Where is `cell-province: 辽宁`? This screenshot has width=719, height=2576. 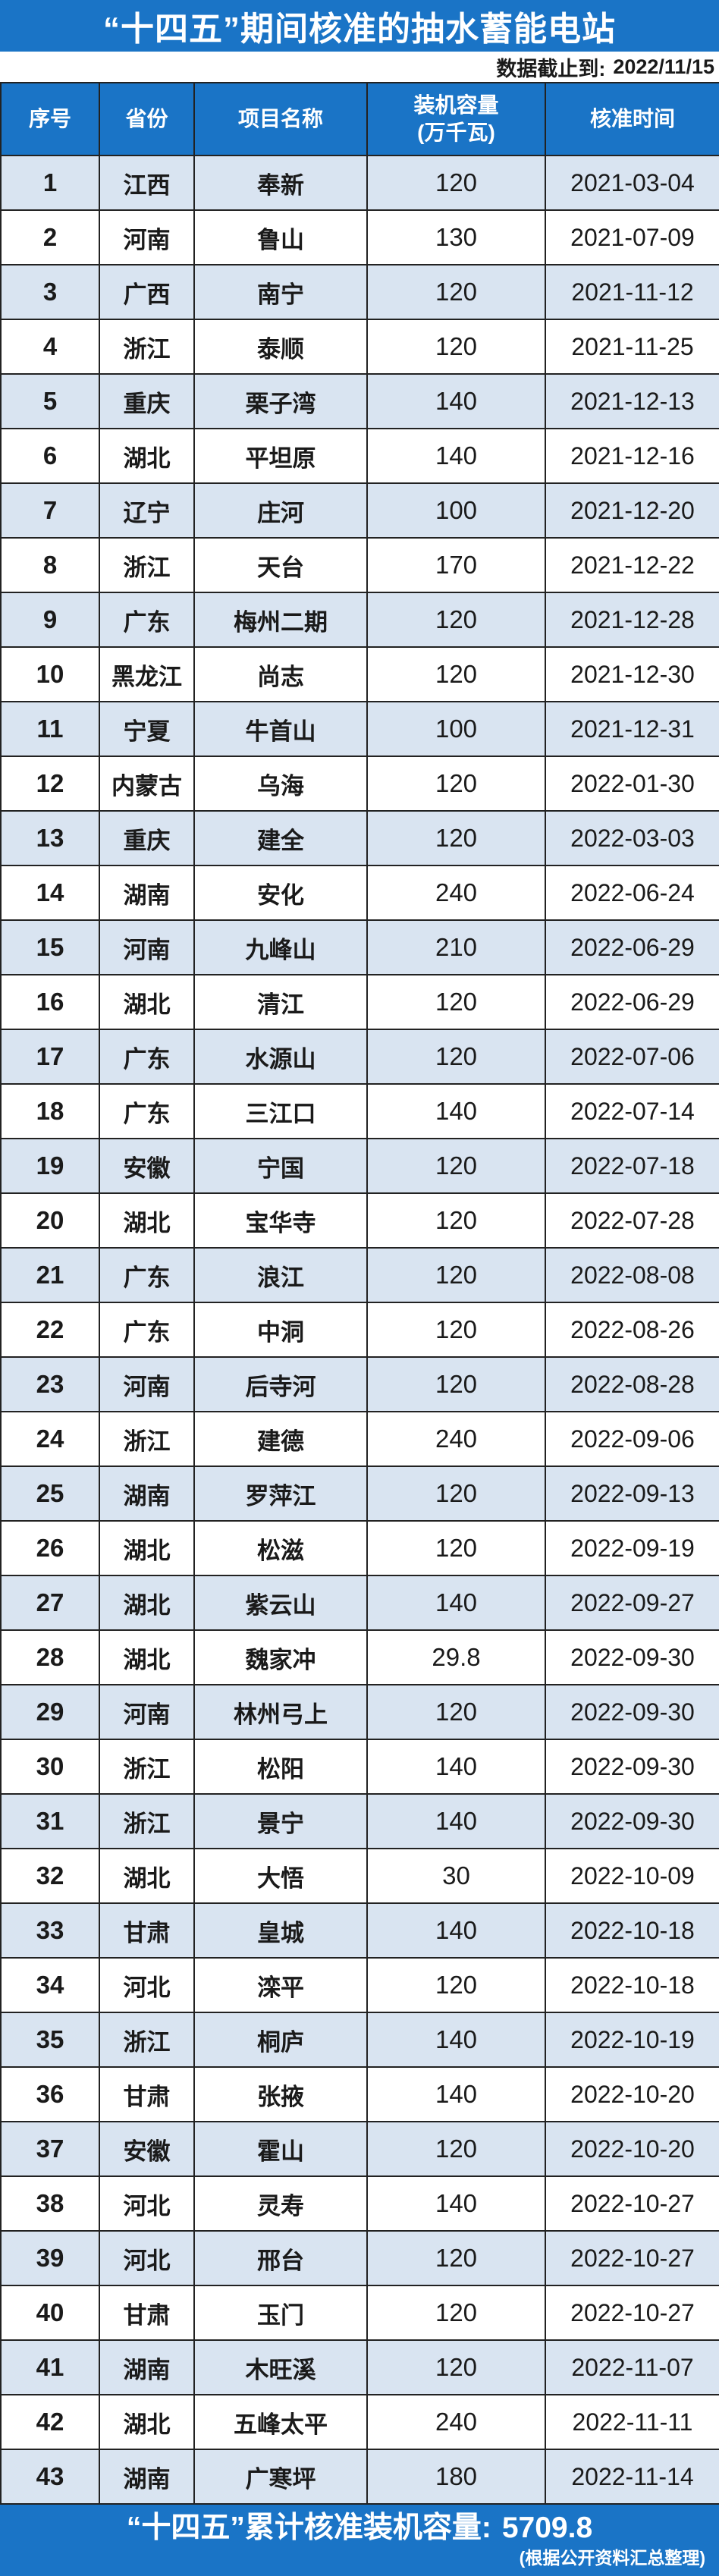
cell-province: 辽宁 is located at coordinates (147, 510).